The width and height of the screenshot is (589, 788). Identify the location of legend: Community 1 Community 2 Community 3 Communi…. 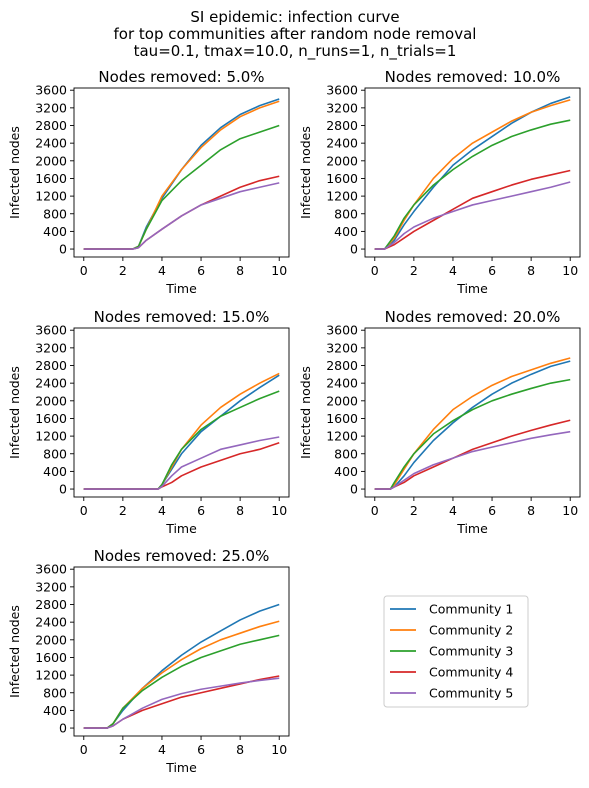
(456, 651).